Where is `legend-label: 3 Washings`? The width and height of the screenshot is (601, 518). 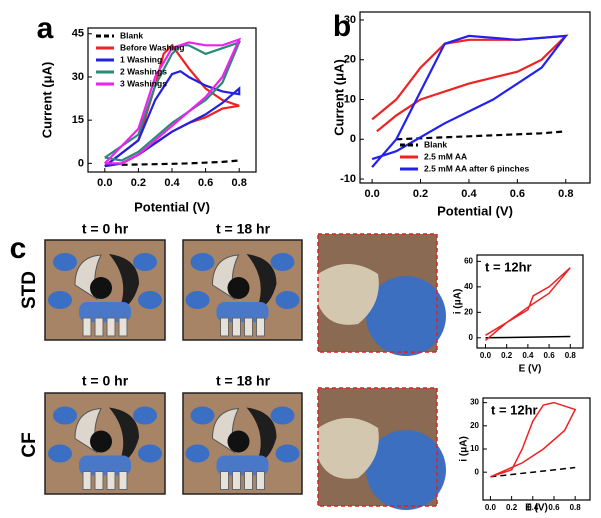 legend-label: 3 Washings is located at coordinates (143, 83).